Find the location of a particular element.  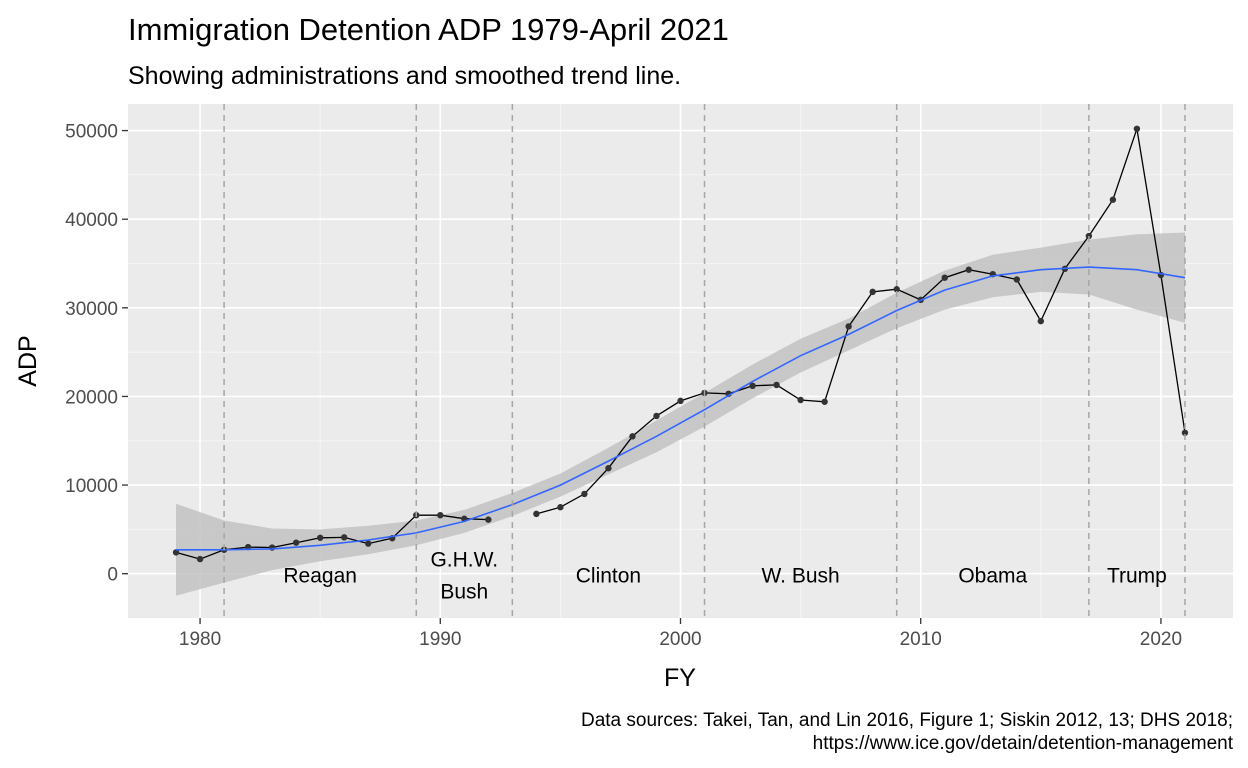

x-tick-label: 1980 is located at coordinates (200, 639).